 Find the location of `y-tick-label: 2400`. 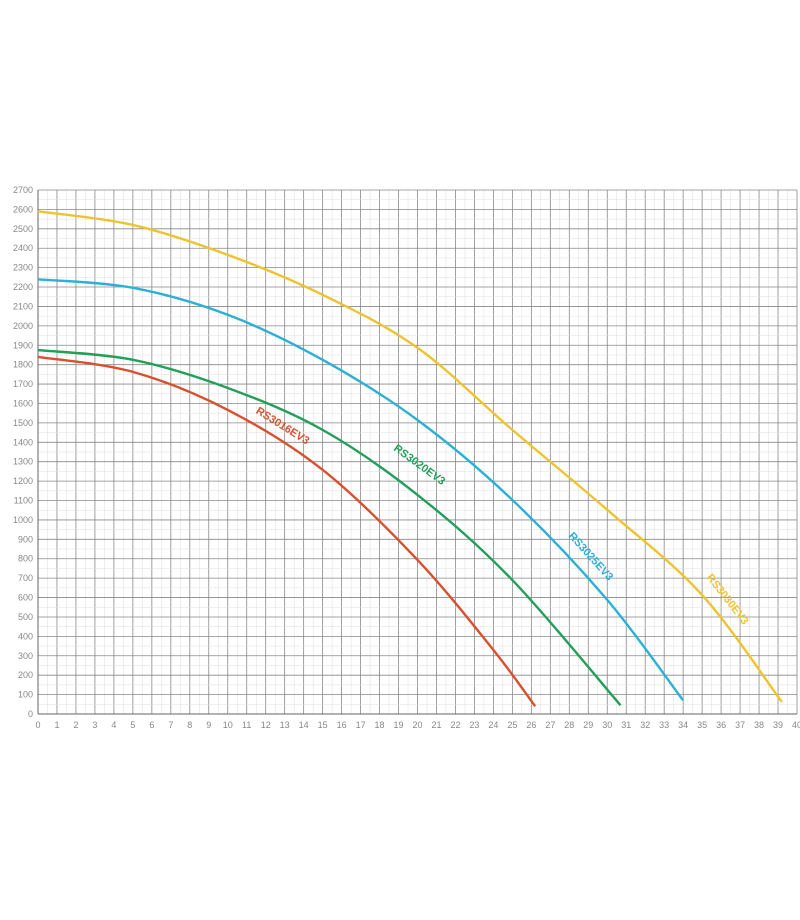

y-tick-label: 2400 is located at coordinates (23, 248).